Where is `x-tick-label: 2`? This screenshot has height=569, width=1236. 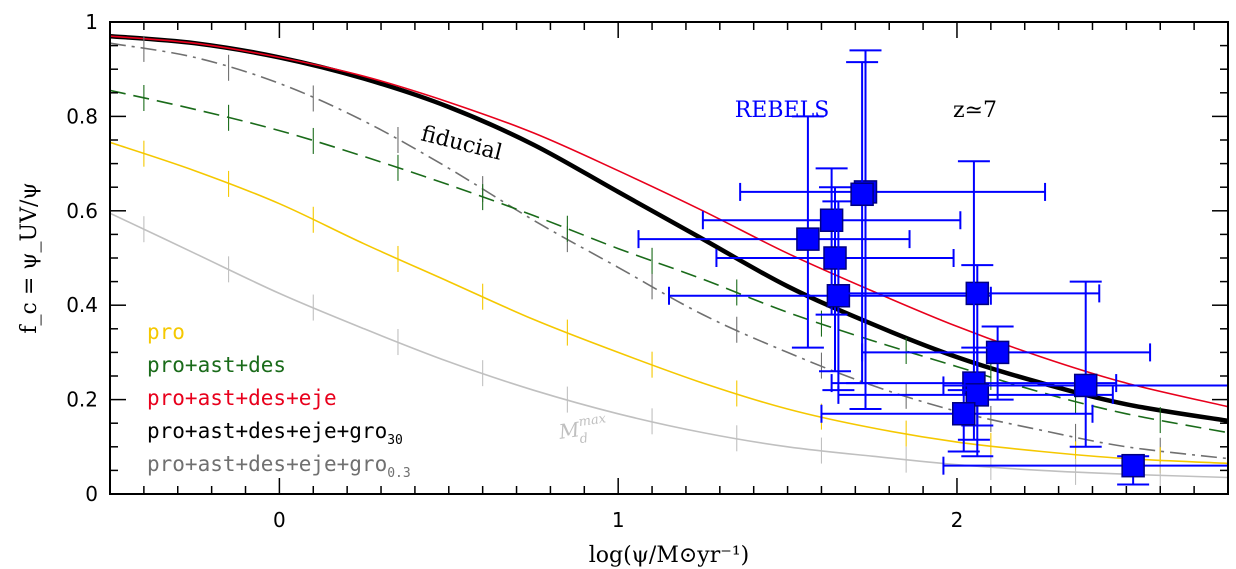
x-tick-label: 2 is located at coordinates (957, 520).